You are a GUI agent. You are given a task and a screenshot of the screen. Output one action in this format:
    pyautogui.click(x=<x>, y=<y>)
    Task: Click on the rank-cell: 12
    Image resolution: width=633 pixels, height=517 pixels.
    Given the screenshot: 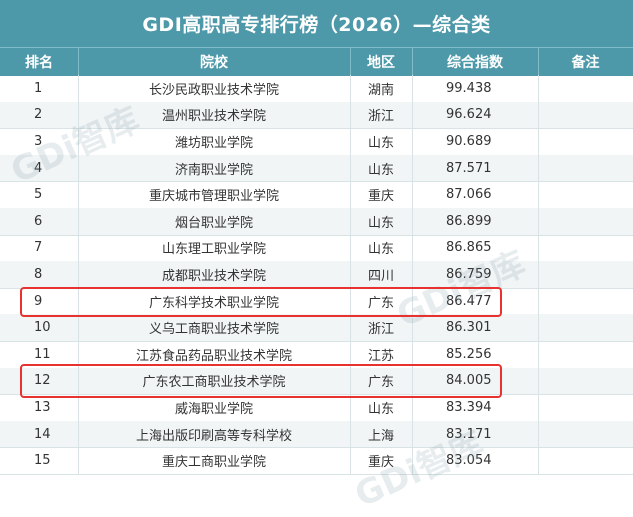 What is the action you would take?
    pyautogui.click(x=42, y=381)
    